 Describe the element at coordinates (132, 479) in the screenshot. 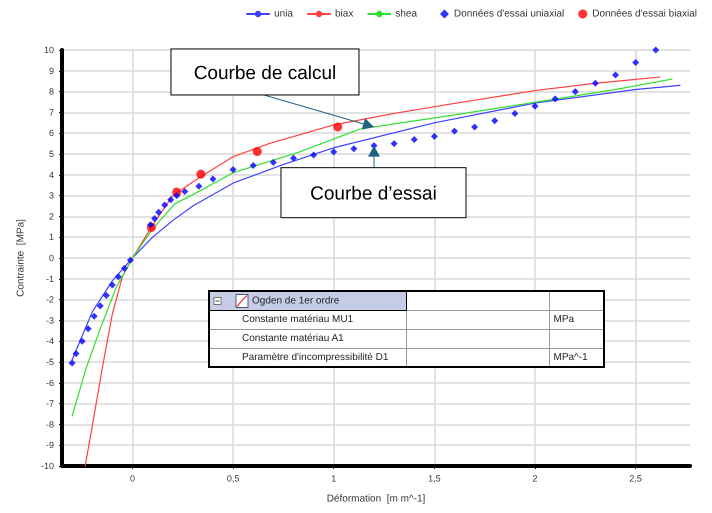

I see `x-tick-label: 0` at that location.